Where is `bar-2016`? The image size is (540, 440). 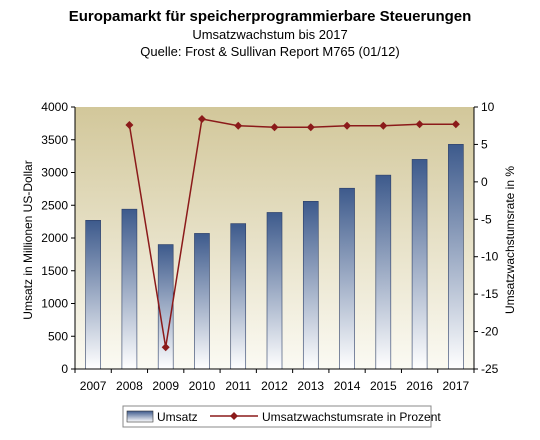
bar-2016 is located at coordinates (419, 264).